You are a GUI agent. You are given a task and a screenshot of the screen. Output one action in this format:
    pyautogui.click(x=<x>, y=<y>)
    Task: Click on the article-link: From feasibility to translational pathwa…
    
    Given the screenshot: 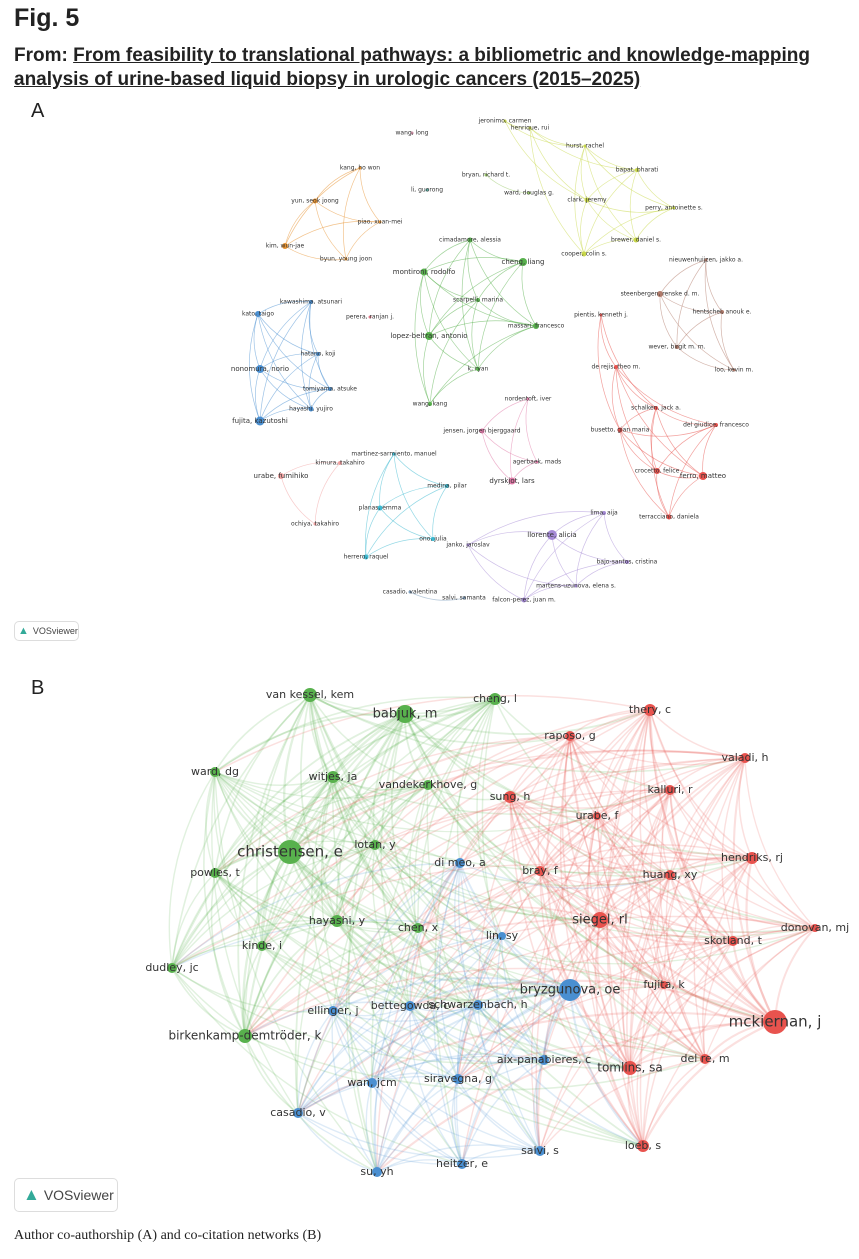 What is the action you would take?
    pyautogui.click(x=412, y=67)
    